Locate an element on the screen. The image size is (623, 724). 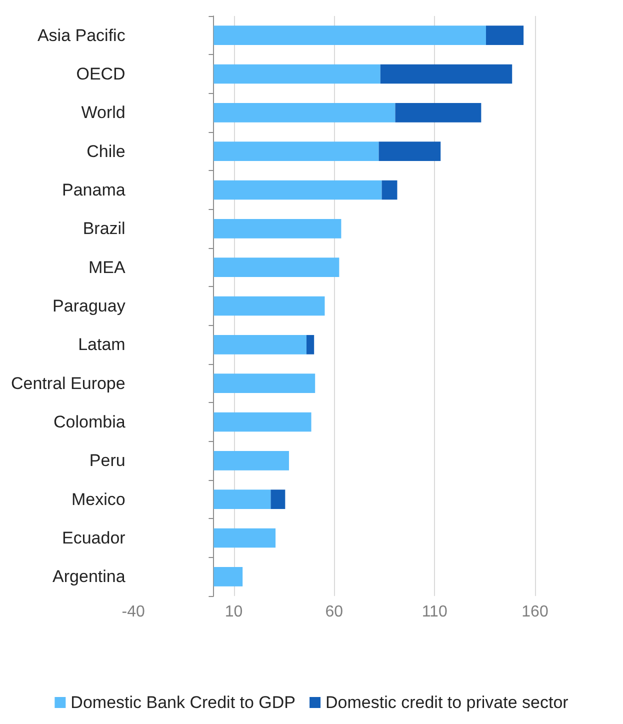
y-tick-label: Paraguay is located at coordinates (89, 306).